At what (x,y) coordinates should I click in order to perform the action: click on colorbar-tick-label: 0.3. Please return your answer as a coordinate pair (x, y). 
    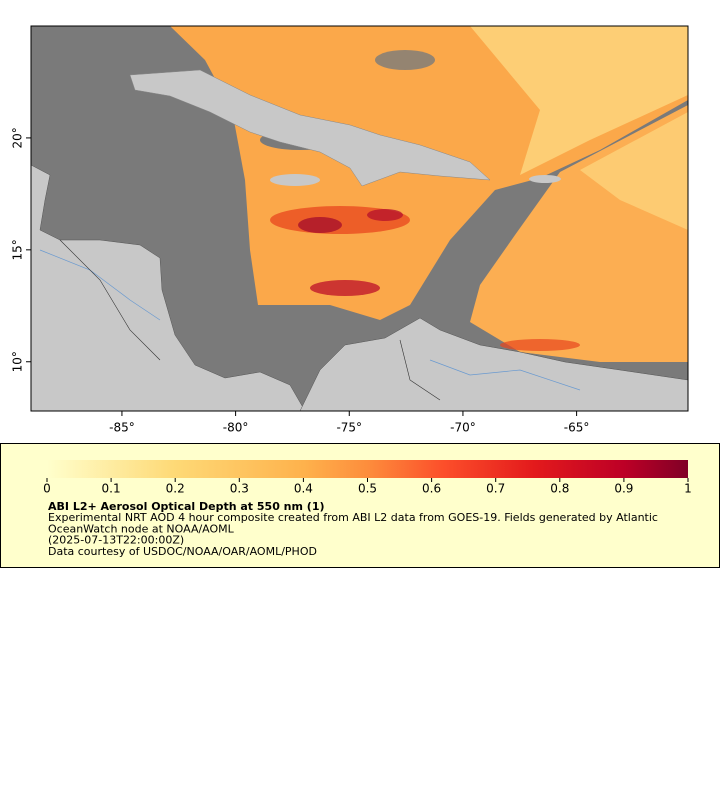
    Looking at the image, I should click on (239, 489).